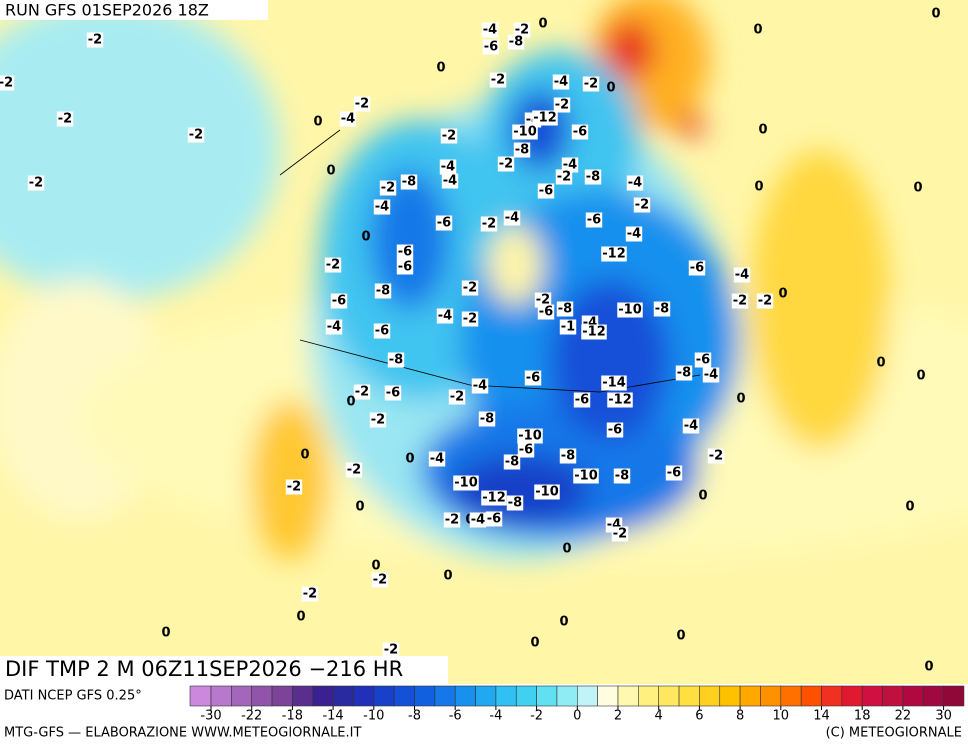 This screenshot has height=745, width=968. What do you see at coordinates (414, 716) in the screenshot?
I see `tick-label: -8` at bounding box center [414, 716].